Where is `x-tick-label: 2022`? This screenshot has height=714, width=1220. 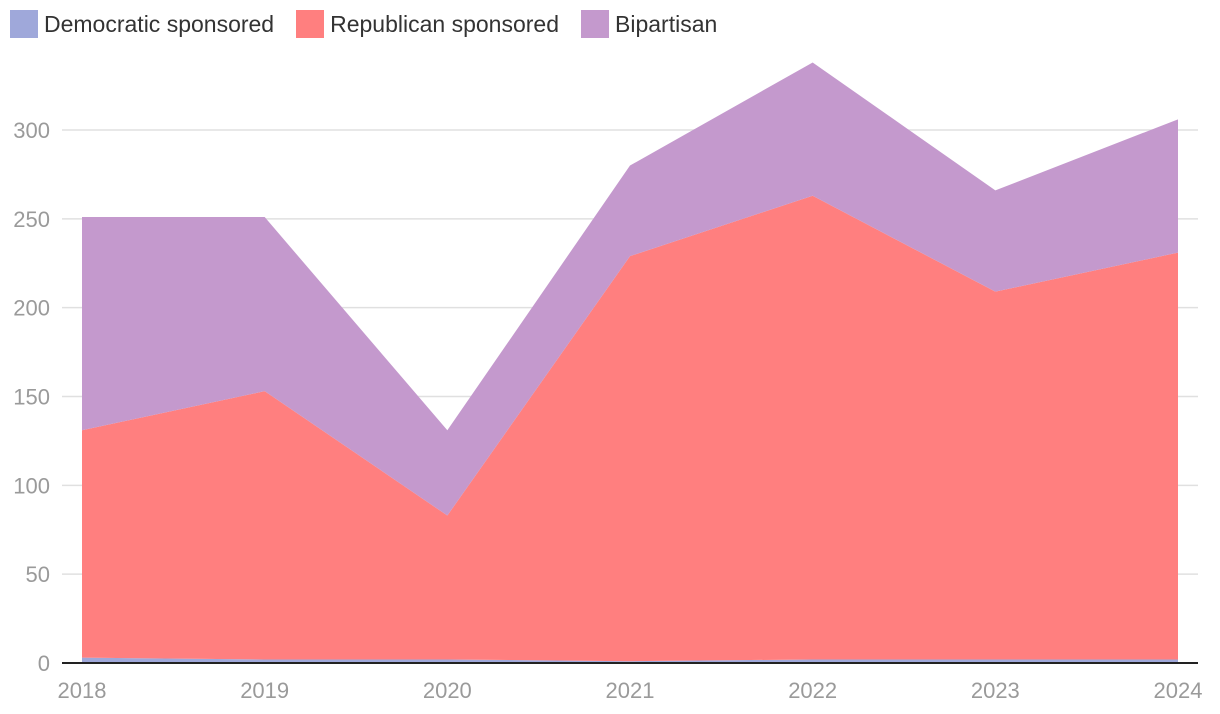 x-tick-label: 2022 is located at coordinates (812, 690).